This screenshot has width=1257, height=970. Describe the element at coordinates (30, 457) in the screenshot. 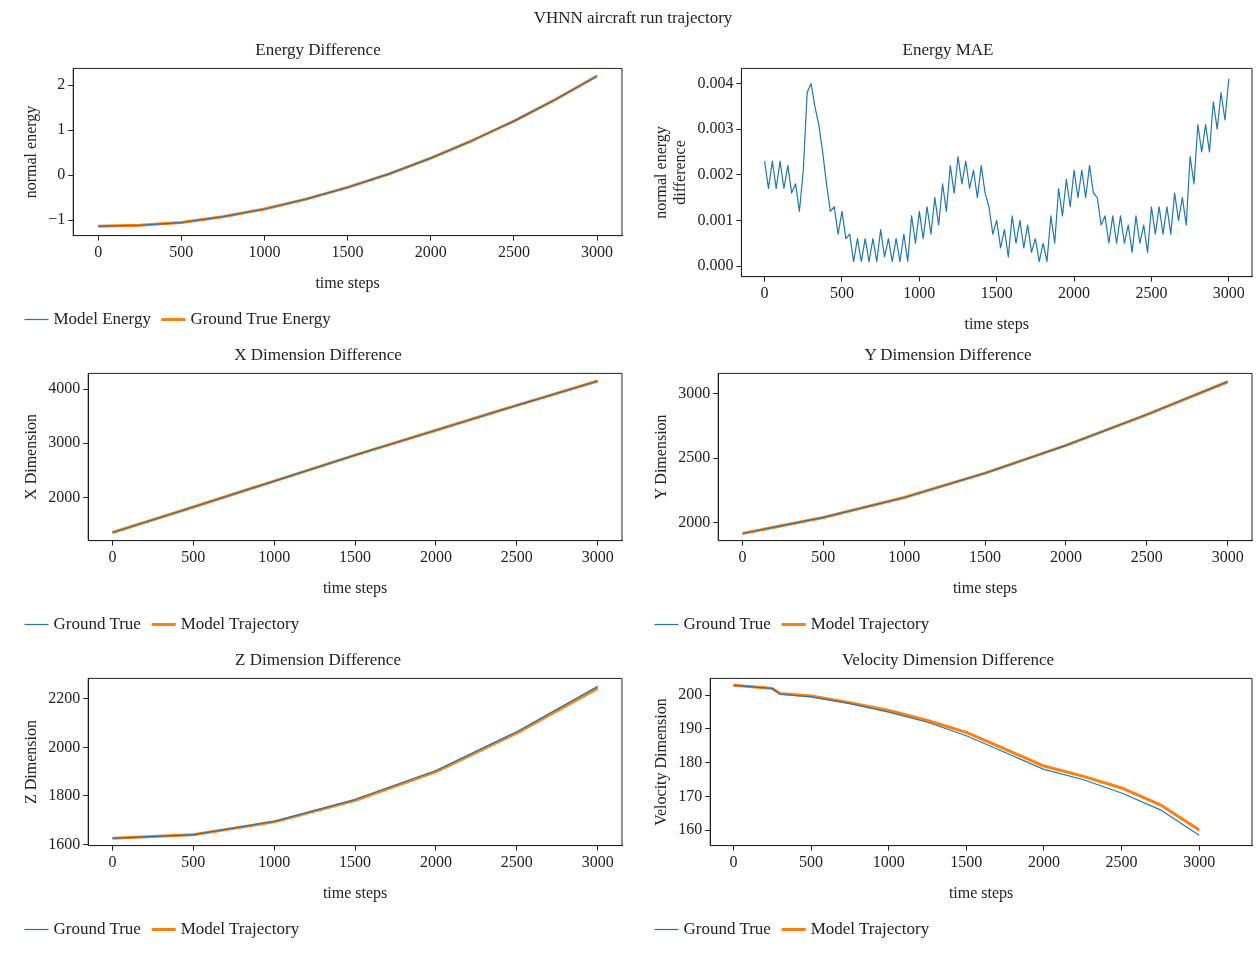

I see `y-axis-title: X Dimension` at that location.